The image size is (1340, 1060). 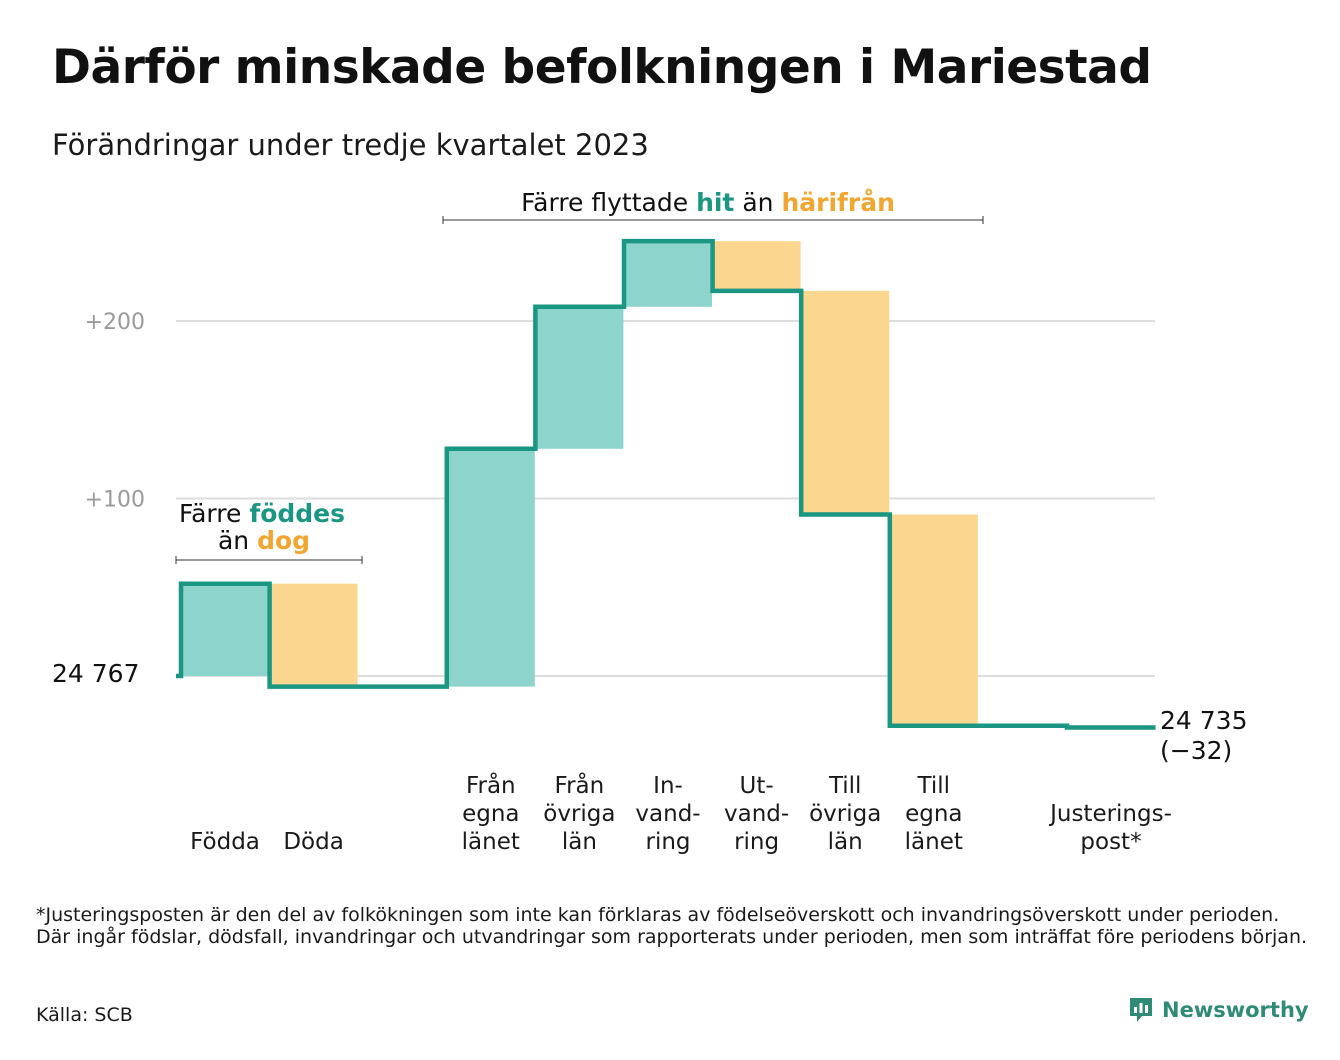 What do you see at coordinates (1203, 720) in the screenshot?
I see `end-value-label: 24 735` at bounding box center [1203, 720].